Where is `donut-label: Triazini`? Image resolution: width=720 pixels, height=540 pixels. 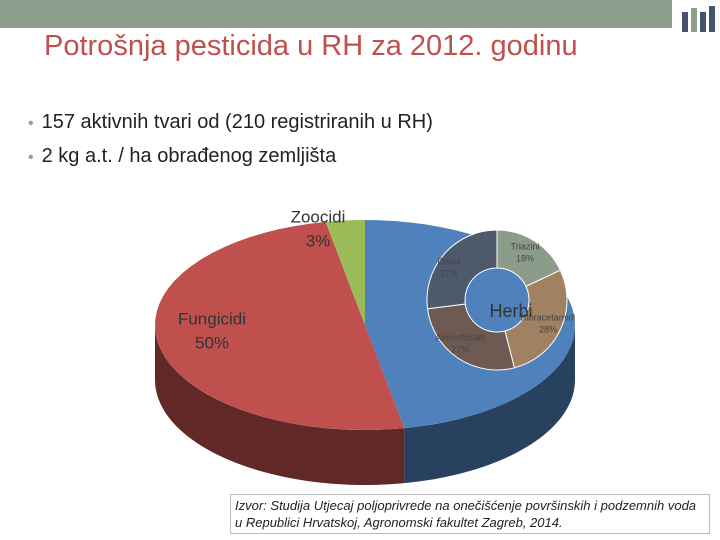
donut-label: Triazini is located at coordinates (525, 246).